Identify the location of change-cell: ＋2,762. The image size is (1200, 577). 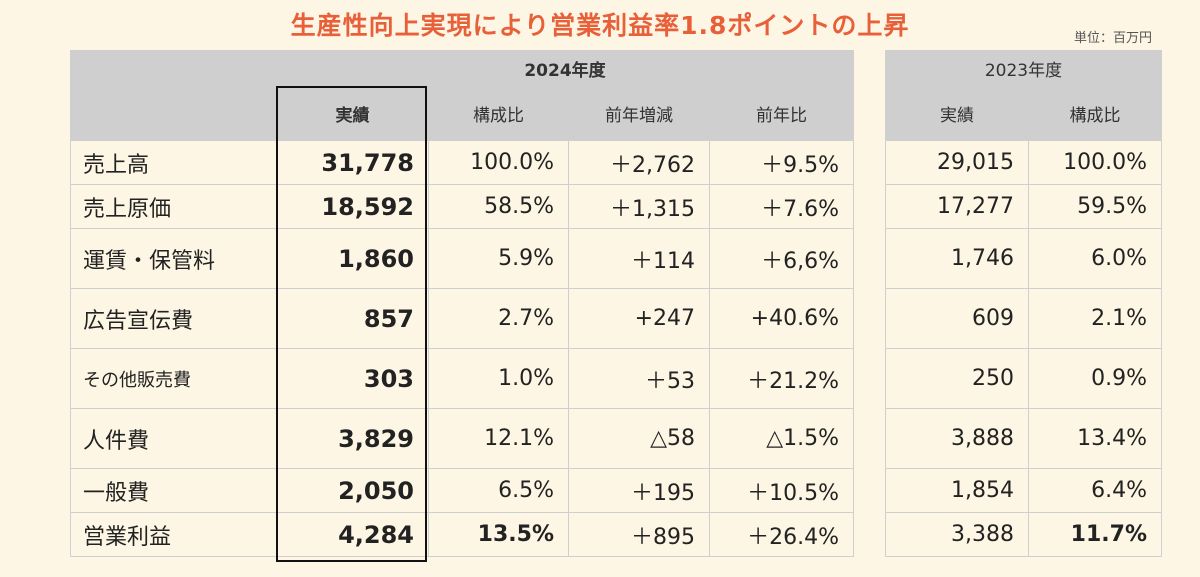
(639, 162).